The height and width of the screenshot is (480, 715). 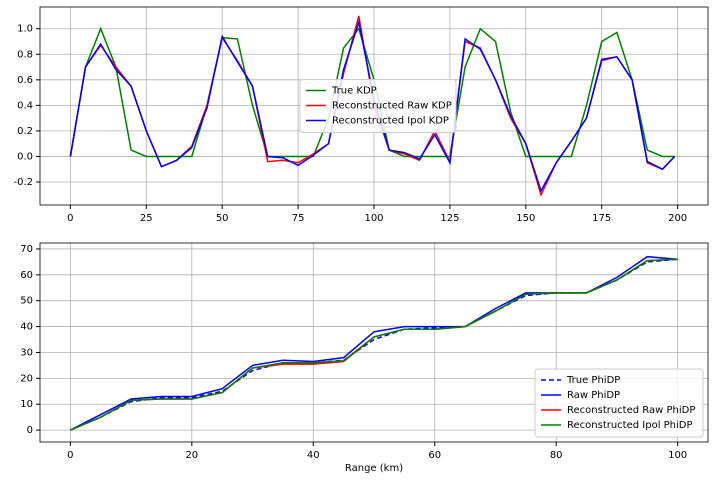 I want to click on legend-label: True PhiDP, so click(x=593, y=380).